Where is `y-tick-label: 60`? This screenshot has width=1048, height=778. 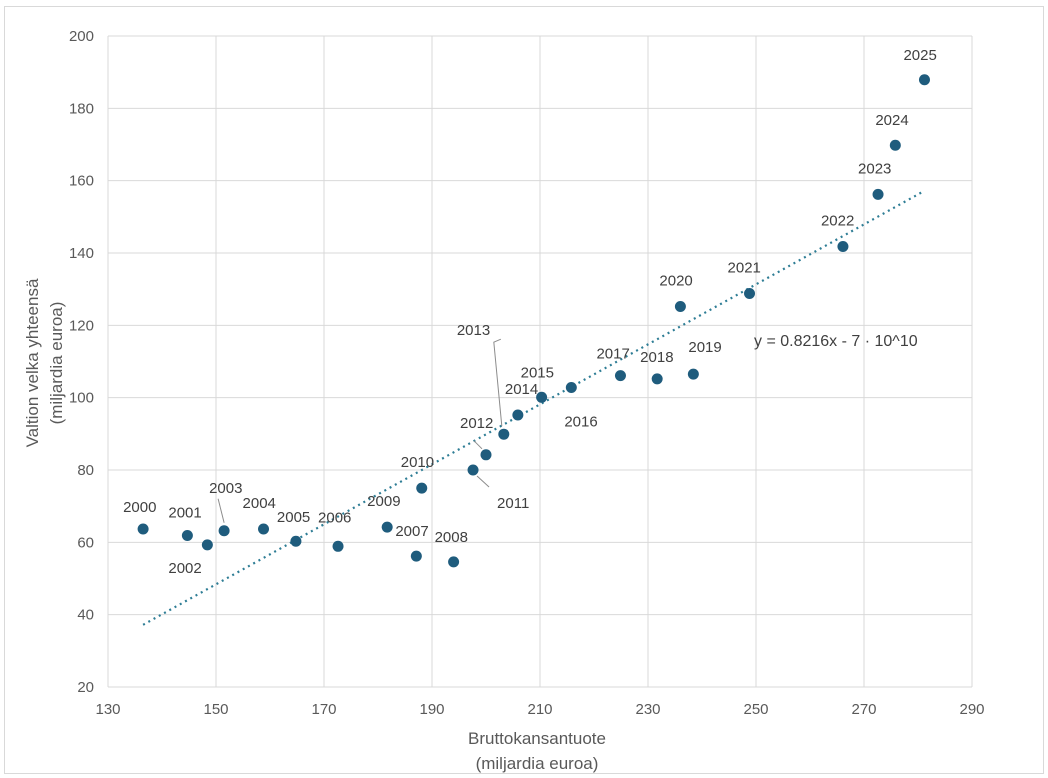 y-tick-label: 60 is located at coordinates (85, 542).